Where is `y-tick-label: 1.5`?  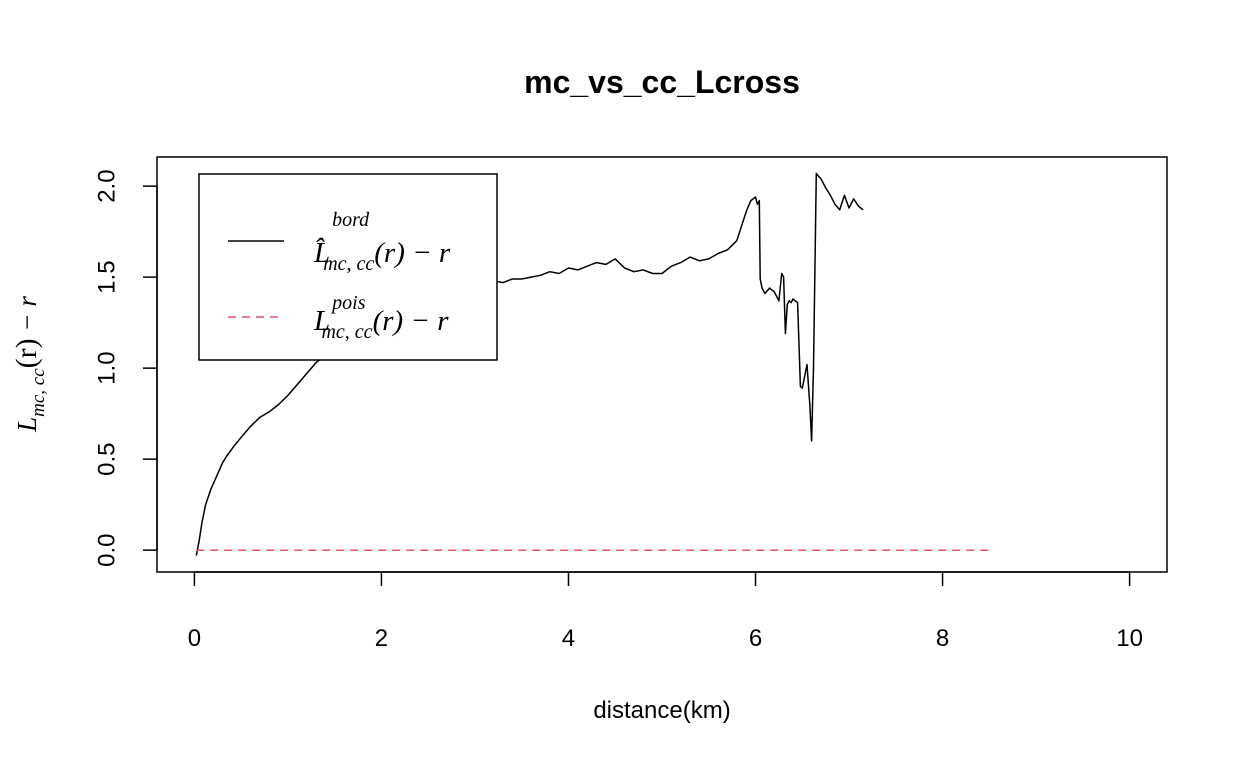
y-tick-label: 1.5 is located at coordinates (106, 276).